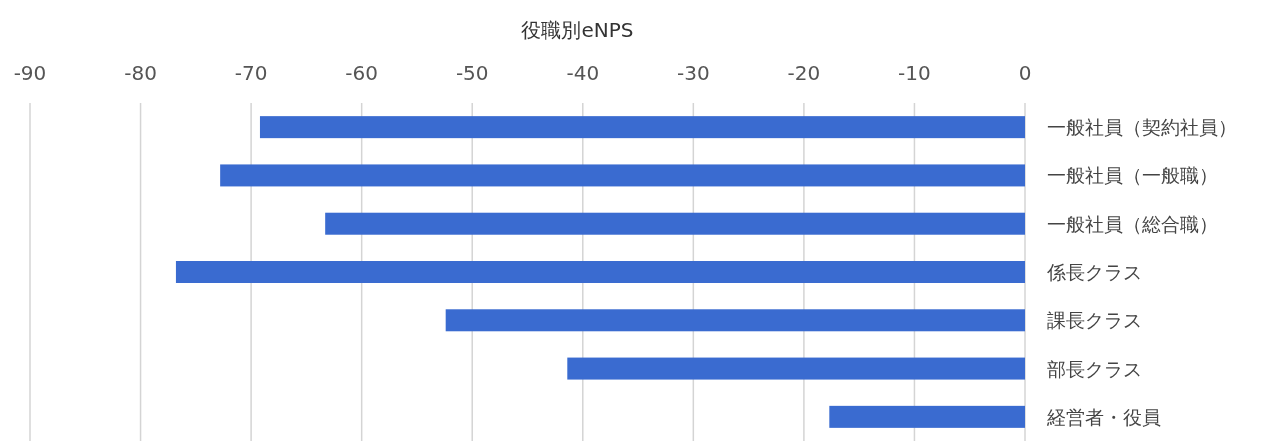 The height and width of the screenshot is (441, 1284). Describe the element at coordinates (472, 73) in the screenshot. I see `x-tick-label: -50` at that location.